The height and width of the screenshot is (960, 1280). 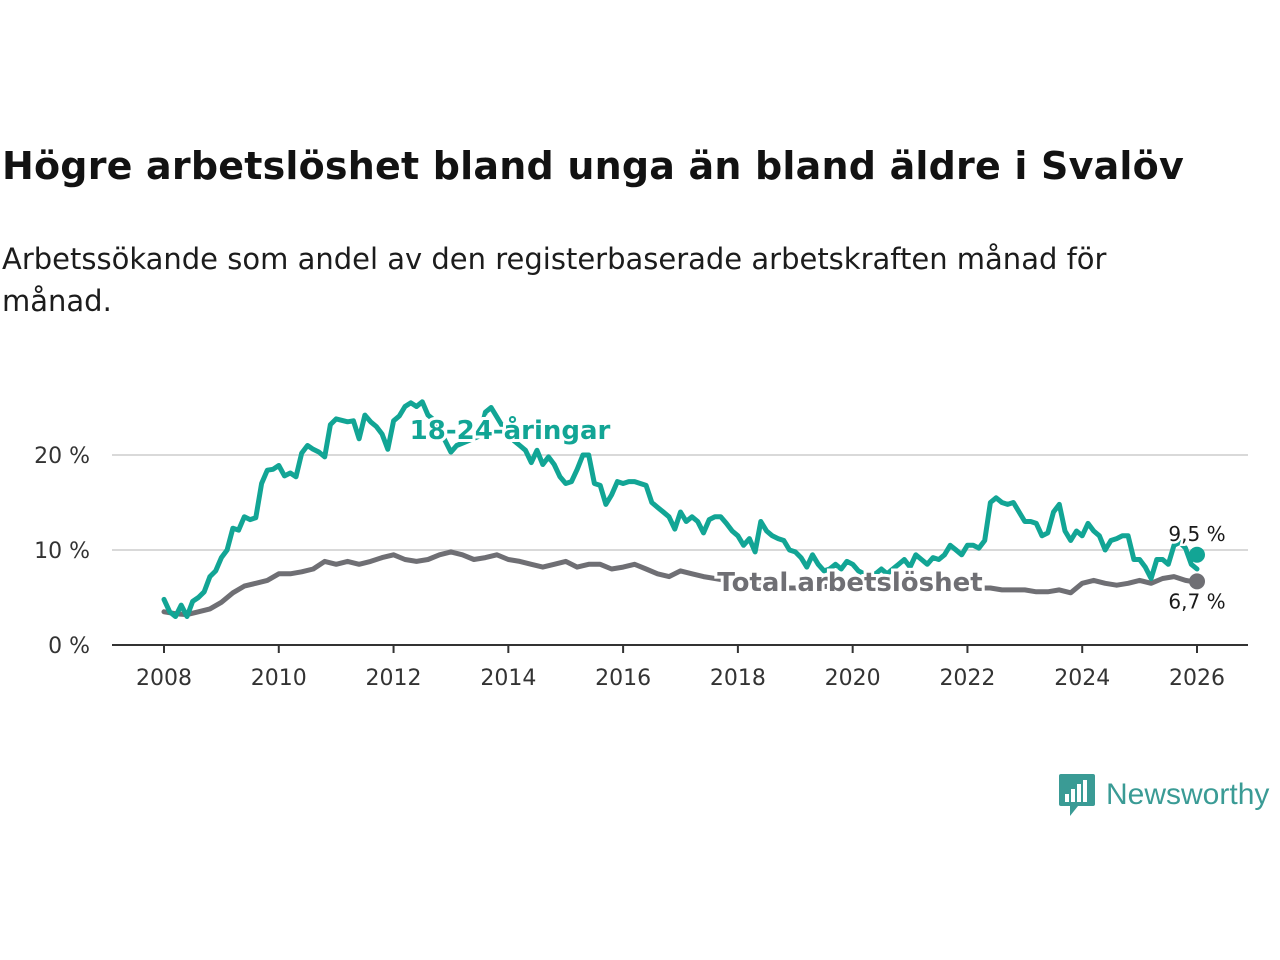 What do you see at coordinates (1197, 581) in the screenshot?
I see `series-end-marker-total` at bounding box center [1197, 581].